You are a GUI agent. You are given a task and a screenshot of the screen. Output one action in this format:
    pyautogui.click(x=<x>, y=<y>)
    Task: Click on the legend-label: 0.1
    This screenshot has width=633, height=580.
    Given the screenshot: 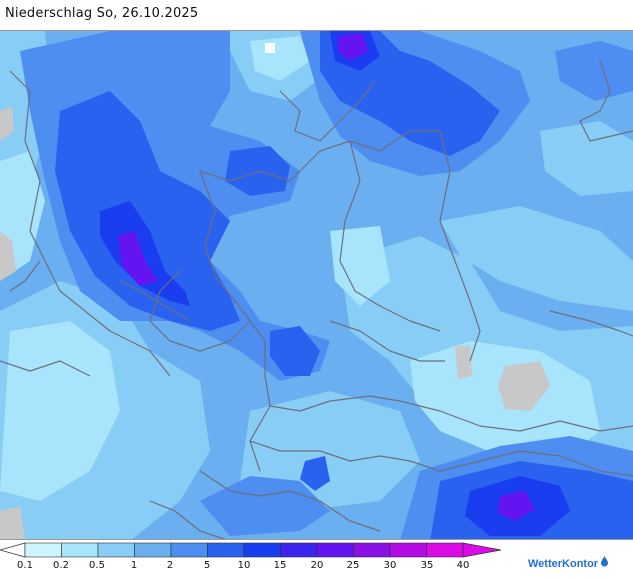 What is the action you would take?
    pyautogui.click(x=25, y=565)
    